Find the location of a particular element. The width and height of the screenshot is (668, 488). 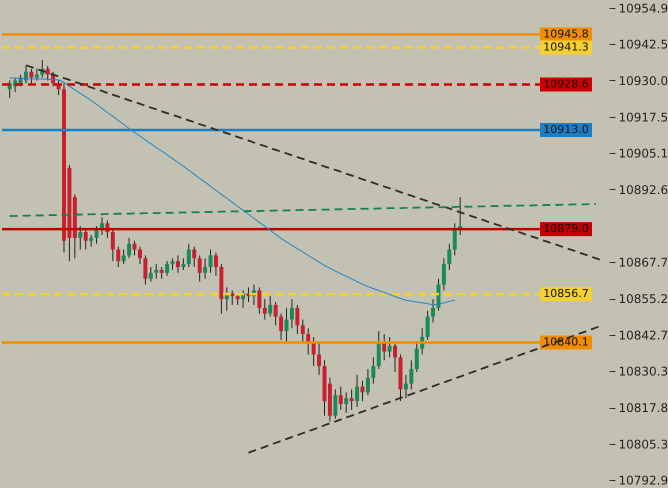

y-tick-label: 10905.1 is located at coordinates (643, 153).